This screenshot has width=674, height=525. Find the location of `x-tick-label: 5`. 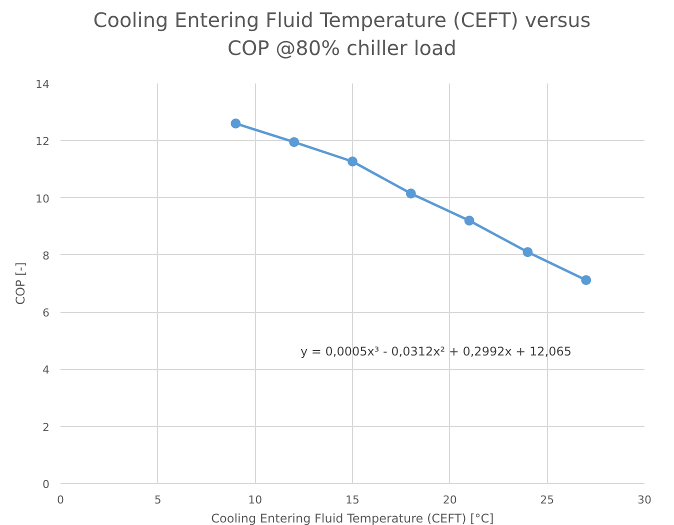

x-tick-label: 5 is located at coordinates (158, 500).